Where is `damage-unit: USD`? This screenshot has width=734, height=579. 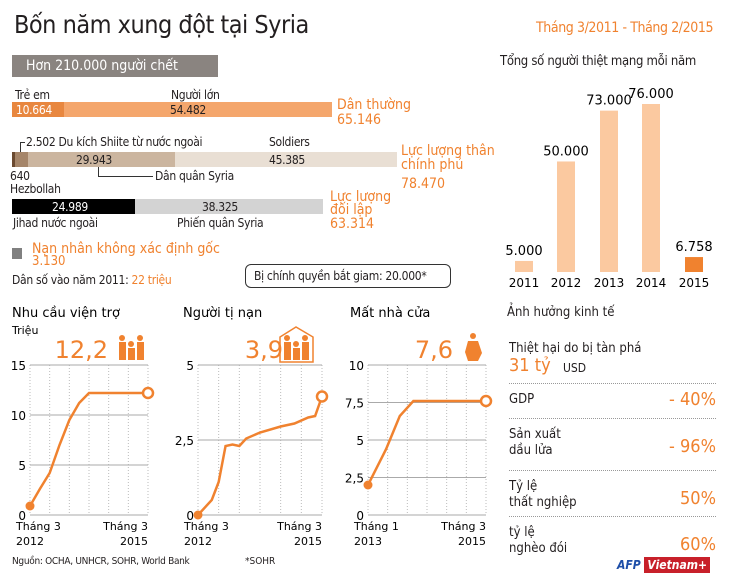 damage-unit: USD is located at coordinates (575, 368).